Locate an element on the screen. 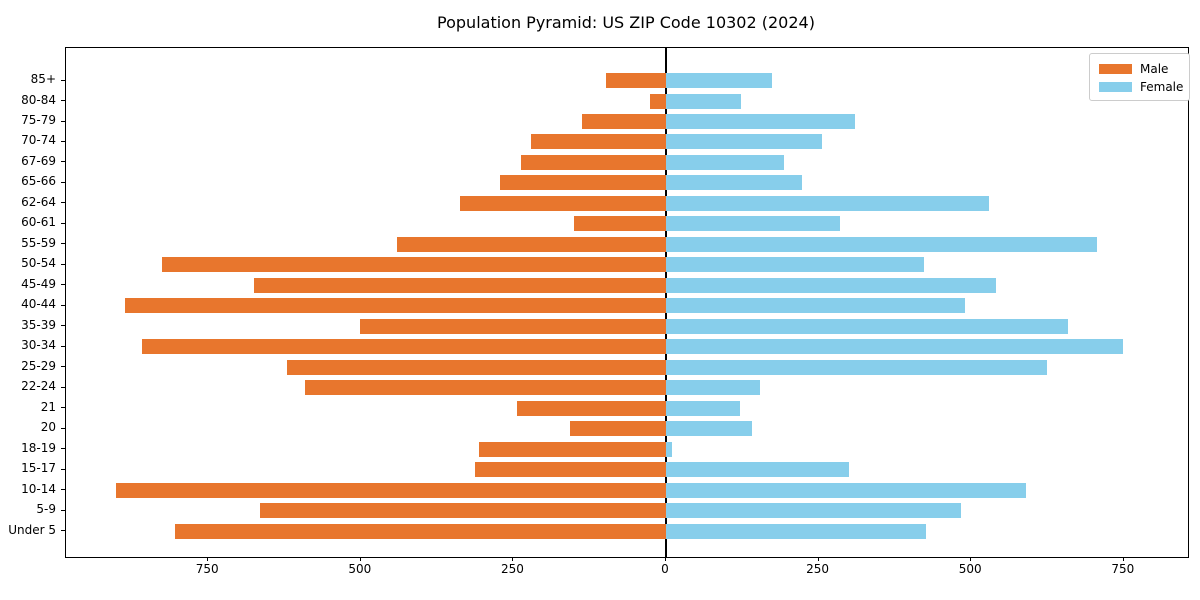 This screenshot has height=600, width=1200. y-tick-label-75-79: 75-79 is located at coordinates (38, 120).